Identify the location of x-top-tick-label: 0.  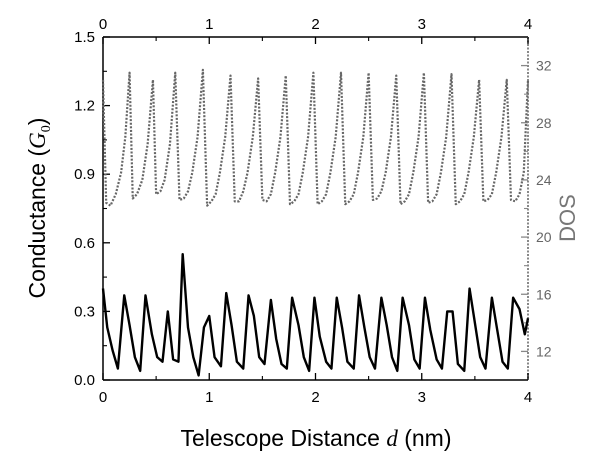
(103, 24).